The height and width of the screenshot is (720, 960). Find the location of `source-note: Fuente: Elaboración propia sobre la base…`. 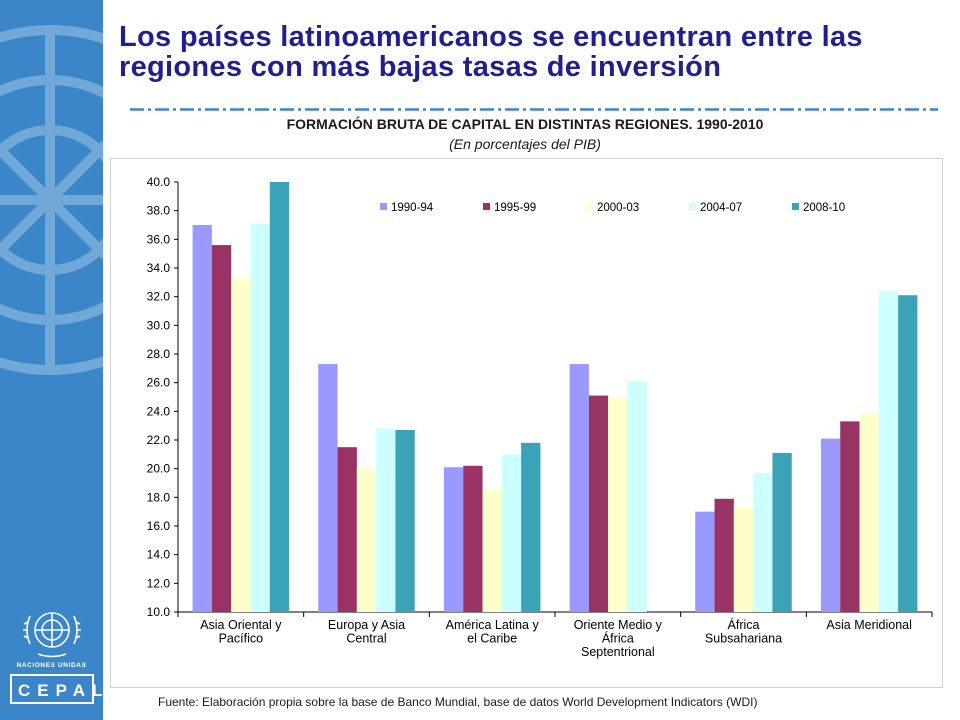

source-note: Fuente: Elaboración propia sobre la base… is located at coordinates (458, 702).